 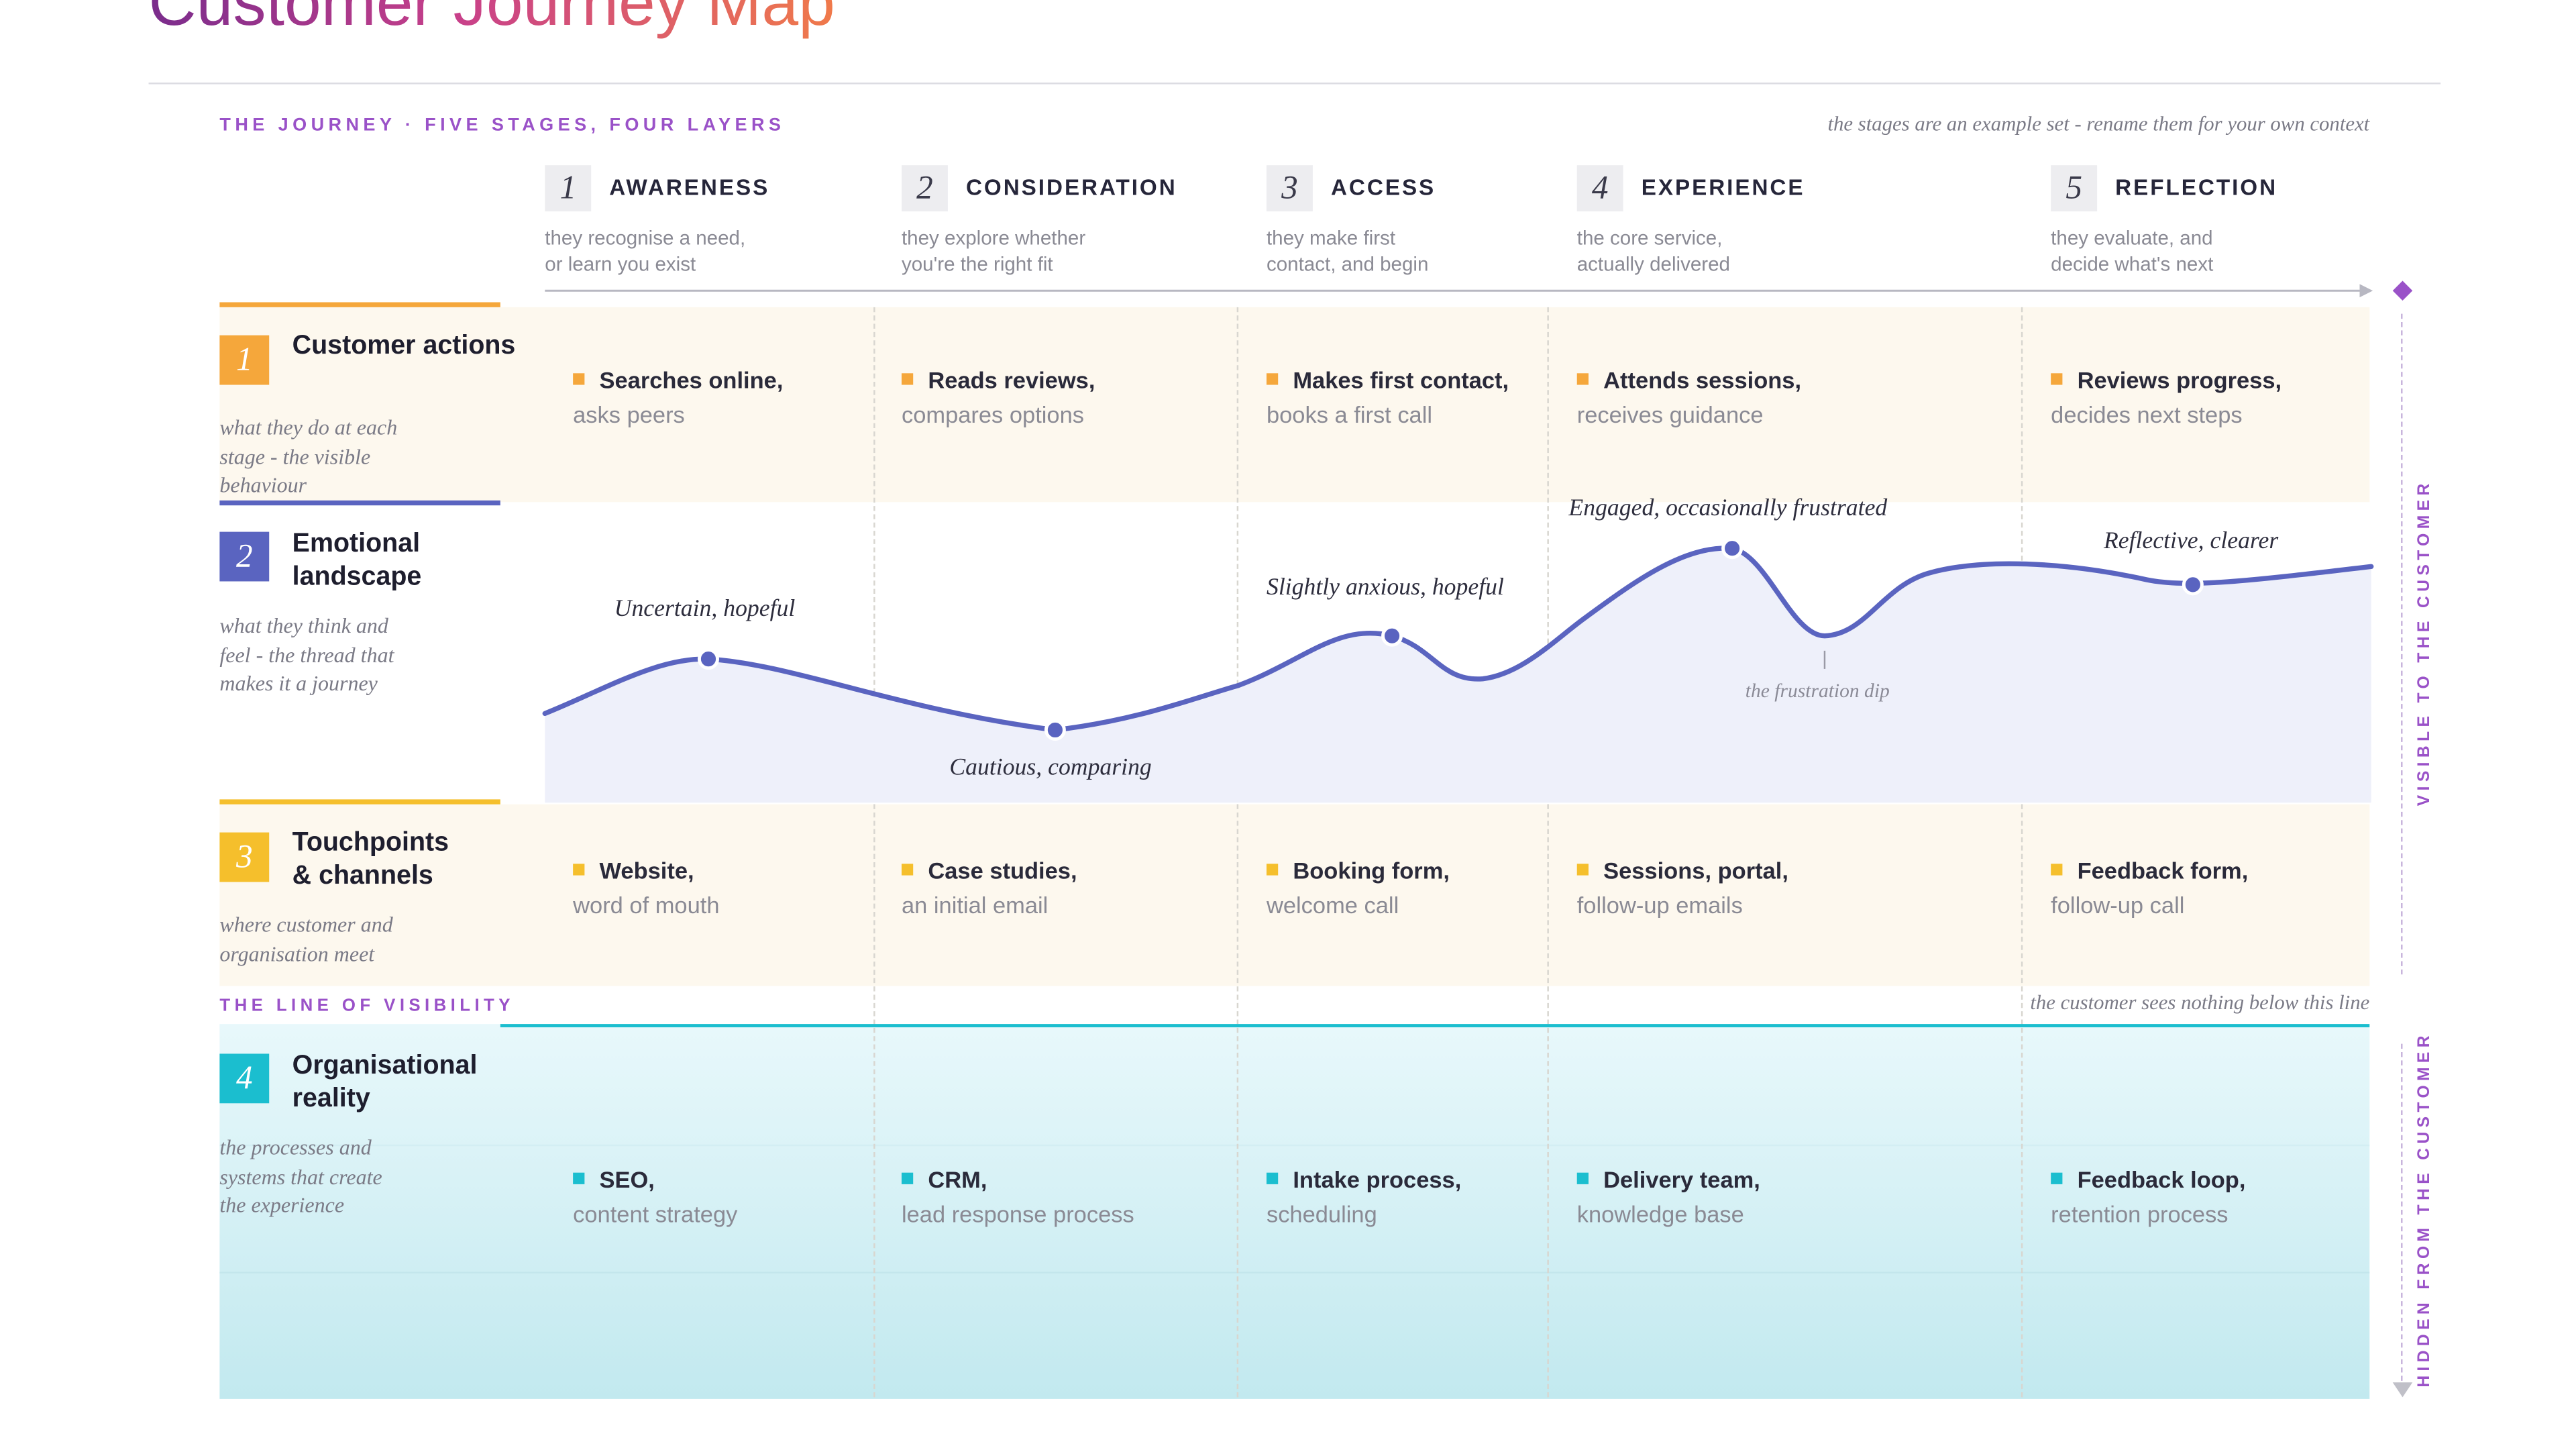 I want to click on hidden-axis-line, so click(x=2402, y=1212).